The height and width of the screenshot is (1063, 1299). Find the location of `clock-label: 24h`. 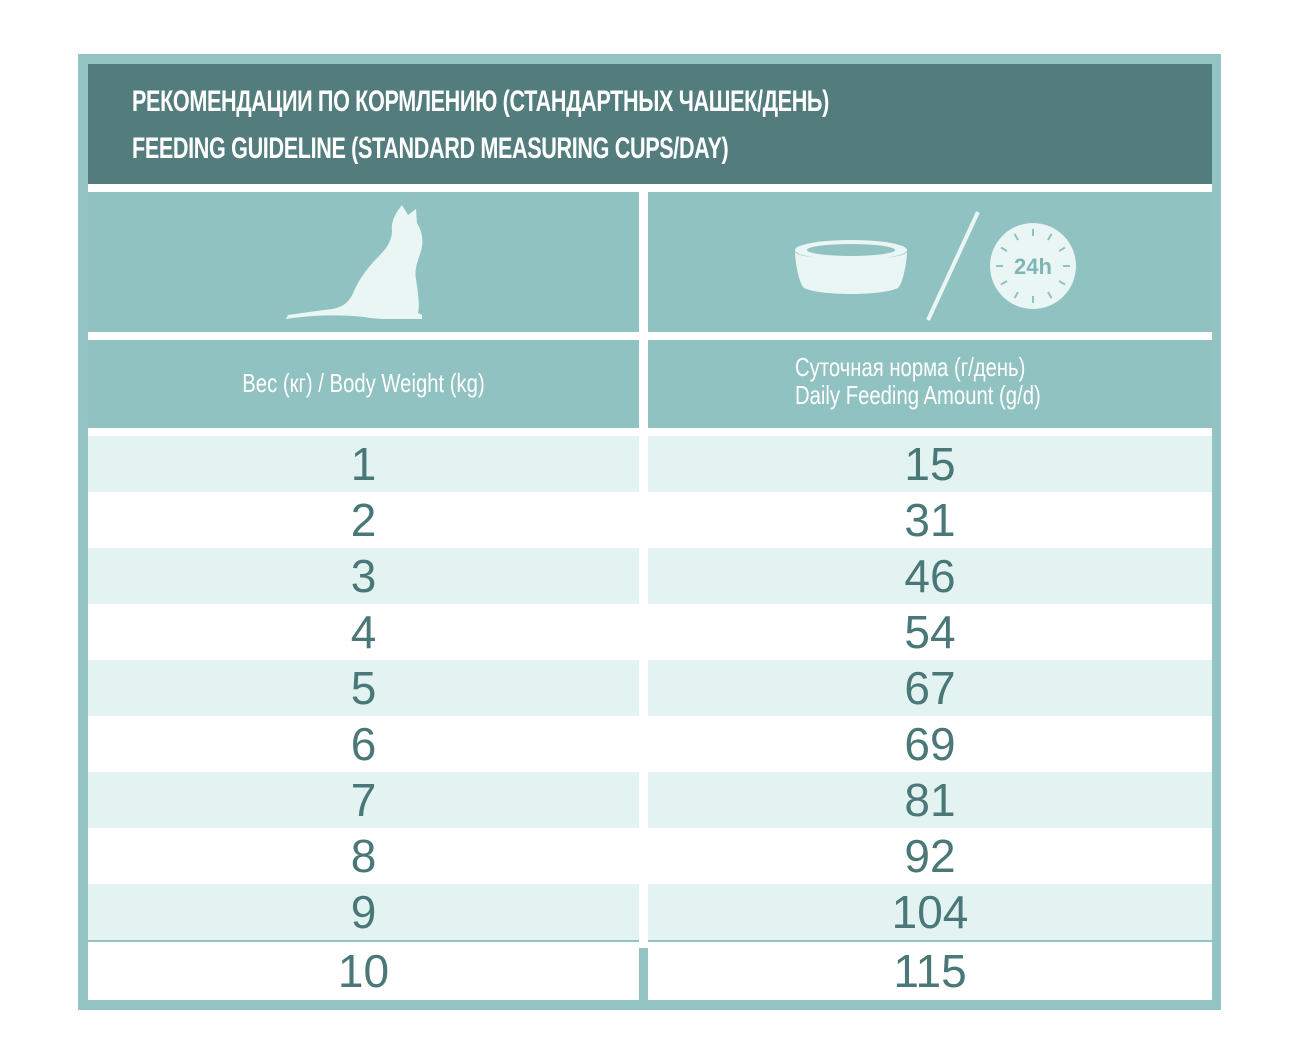

clock-label: 24h is located at coordinates (1033, 266).